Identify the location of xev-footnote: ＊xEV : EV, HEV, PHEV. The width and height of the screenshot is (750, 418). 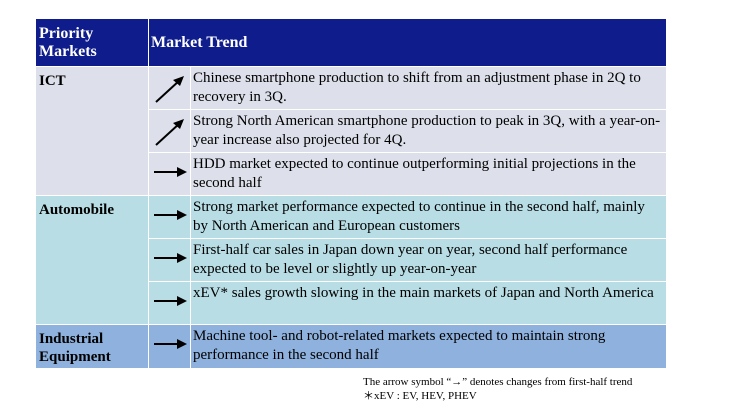
(420, 396).